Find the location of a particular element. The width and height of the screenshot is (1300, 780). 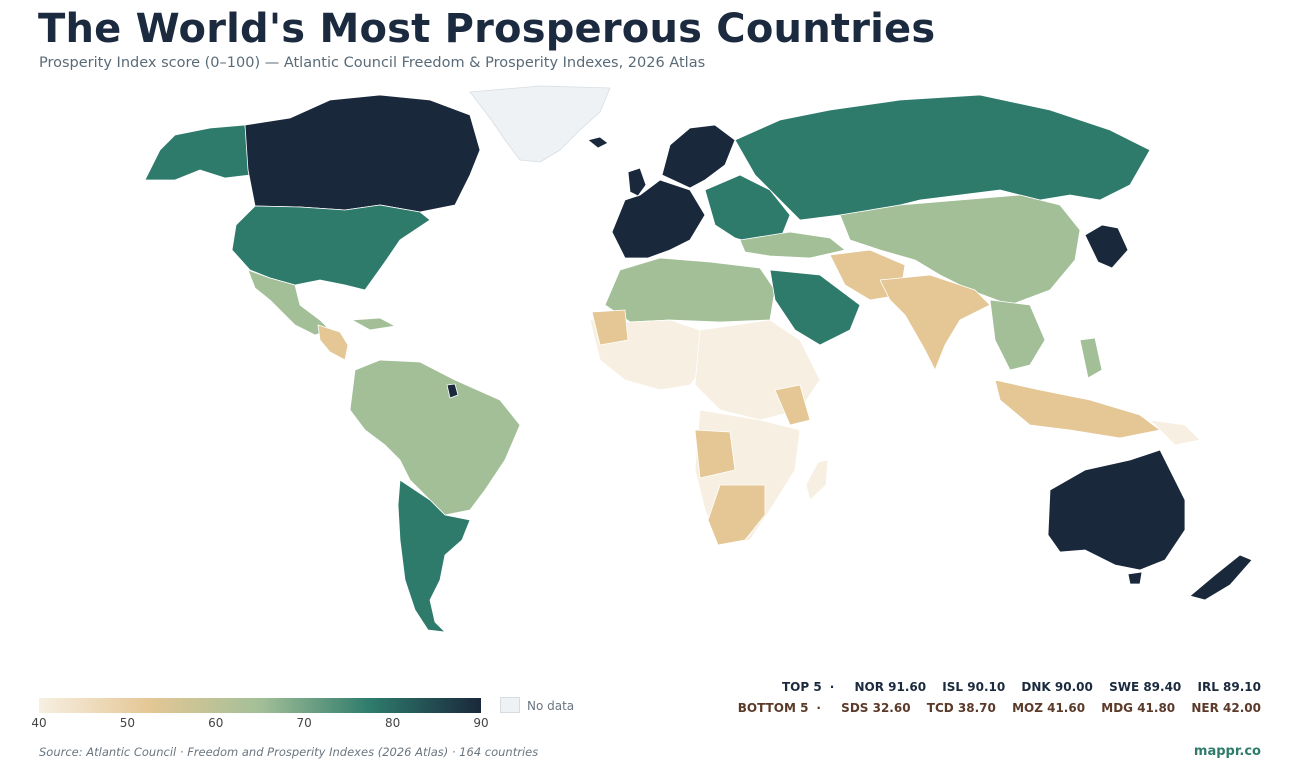

region-canada is located at coordinates (362, 153).